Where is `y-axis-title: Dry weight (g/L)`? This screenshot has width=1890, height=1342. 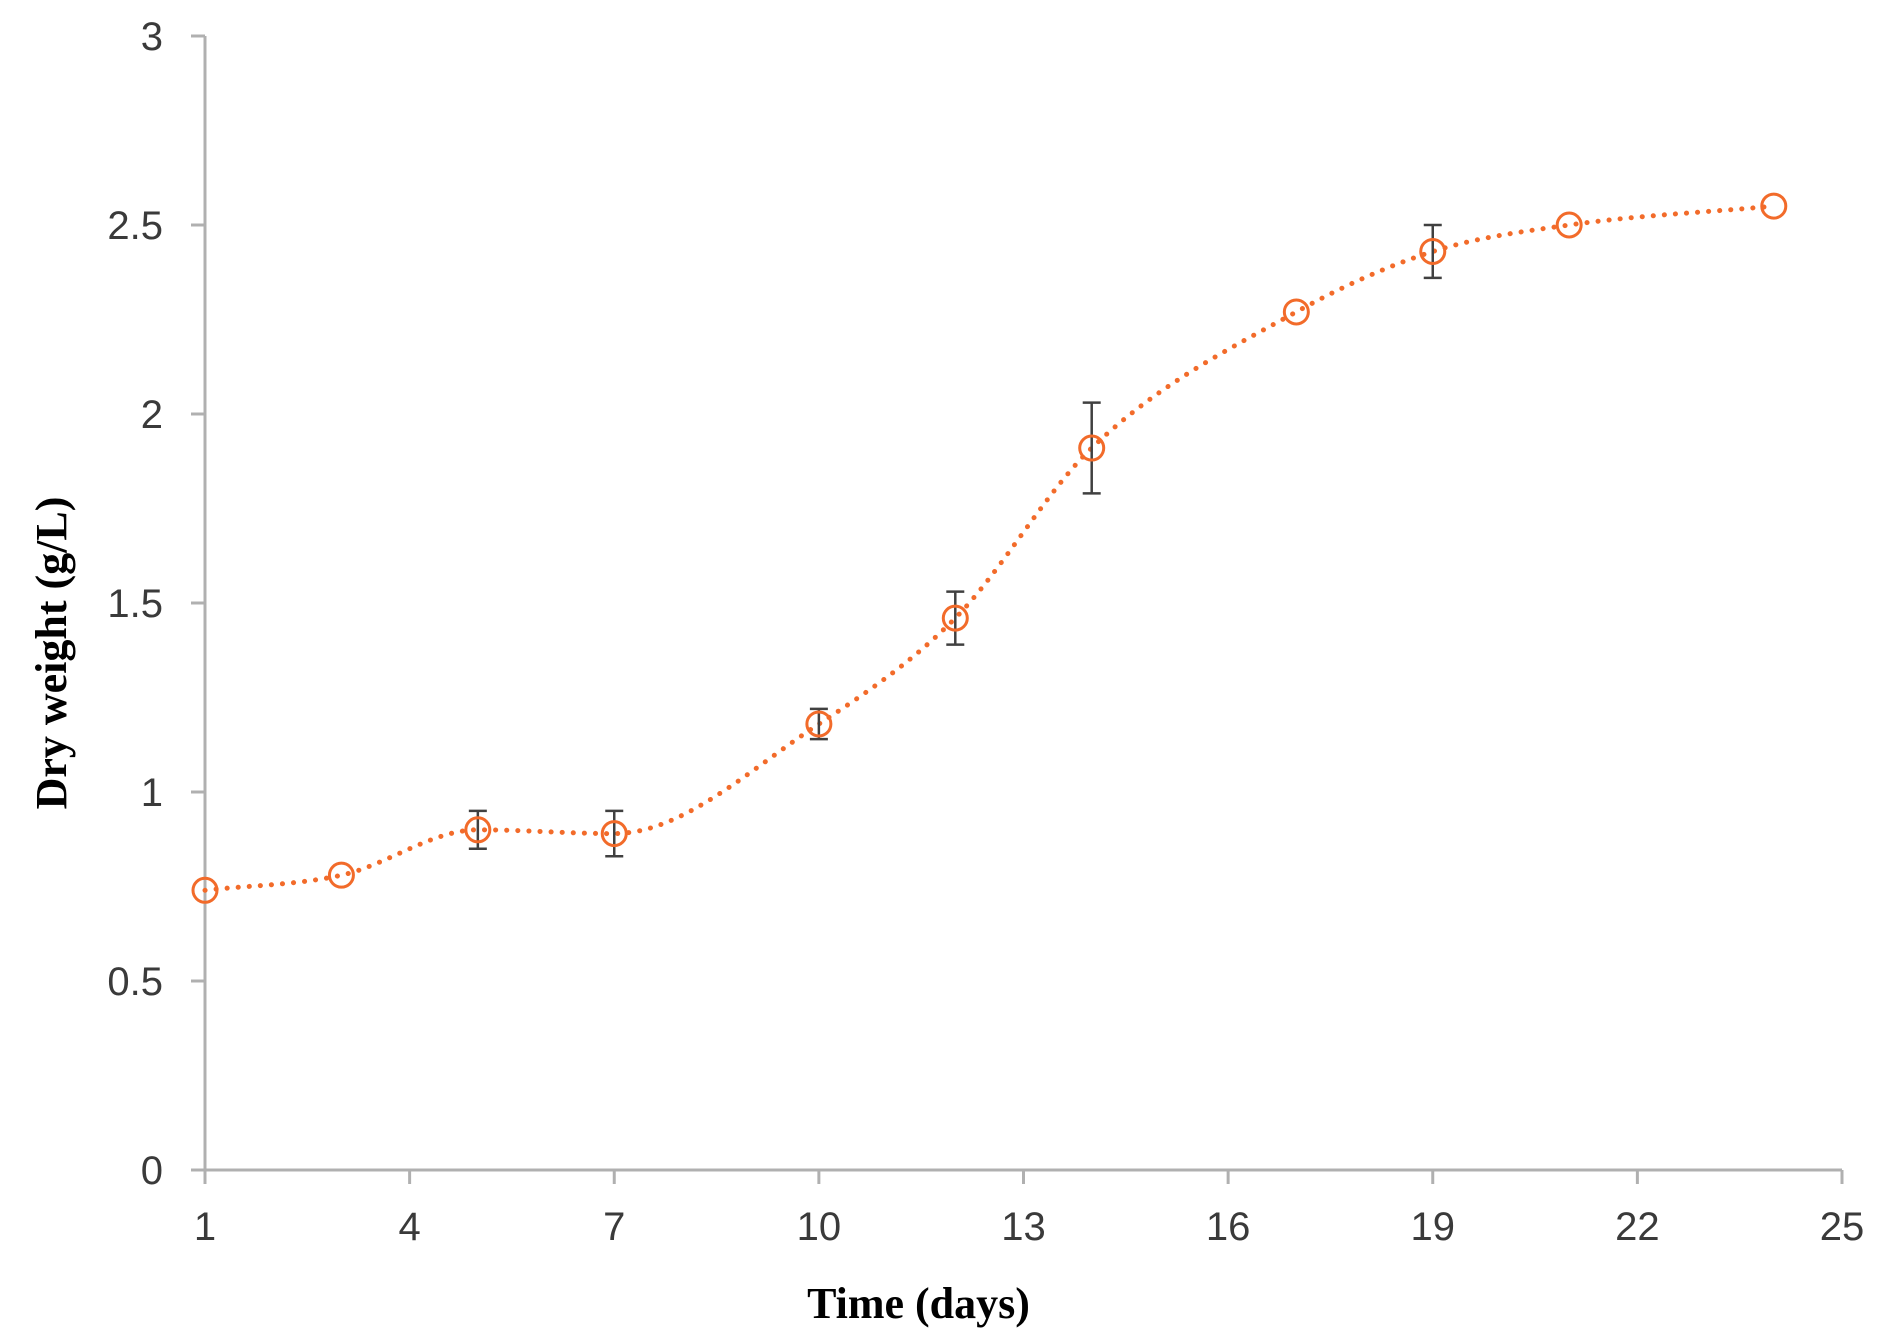
y-axis-title: Dry weight (g/L) is located at coordinates (51, 653).